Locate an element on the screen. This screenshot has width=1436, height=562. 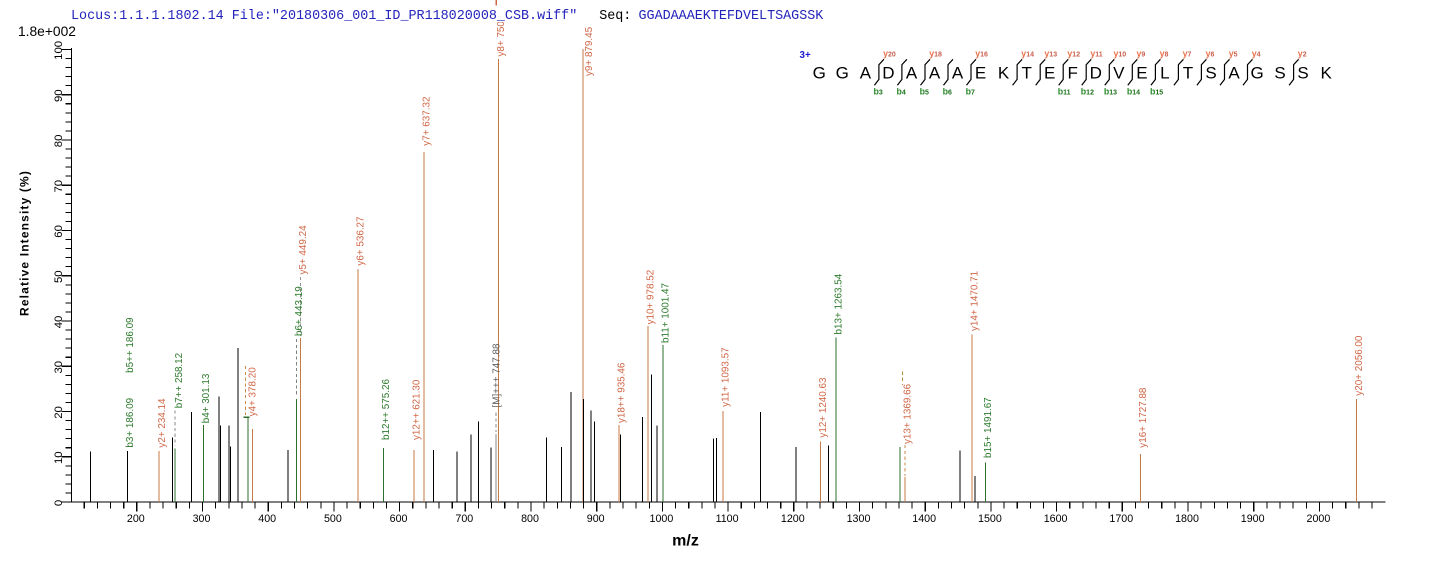
svg-text: b3 is located at coordinates (878, 91).